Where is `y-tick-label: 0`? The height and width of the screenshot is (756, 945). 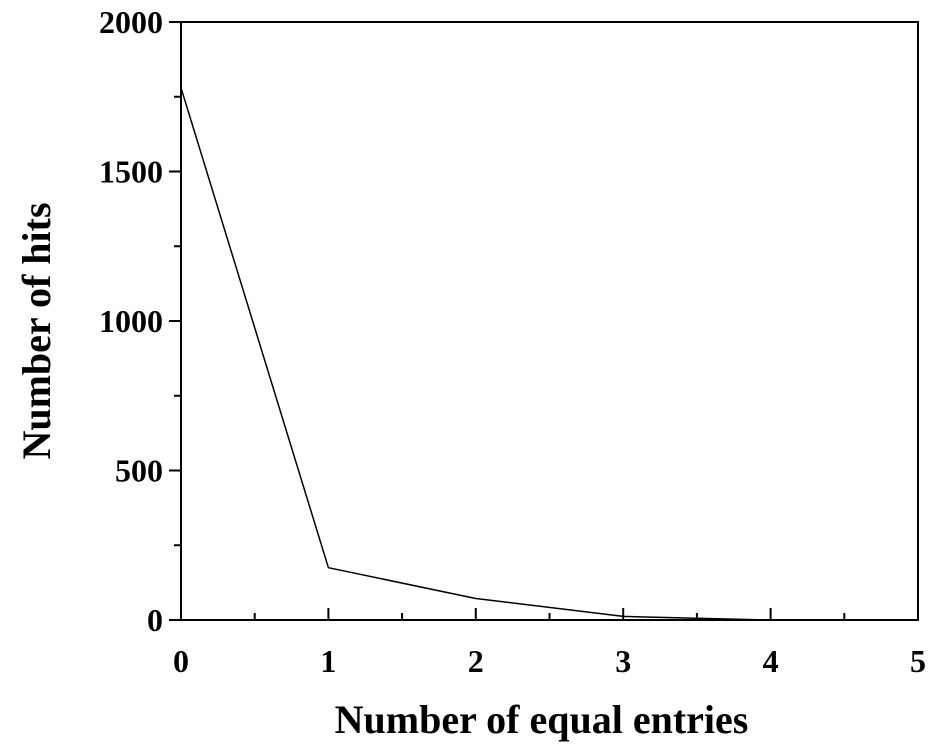
y-tick-label: 0 is located at coordinates (155, 620).